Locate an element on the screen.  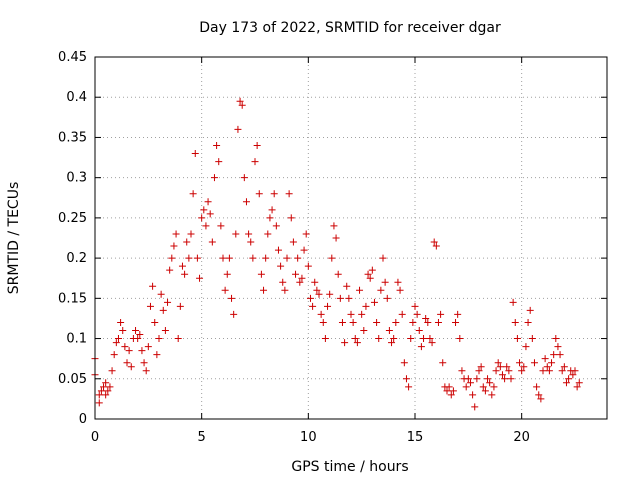
y-tick-label: 0.05 is located at coordinates (72, 379).